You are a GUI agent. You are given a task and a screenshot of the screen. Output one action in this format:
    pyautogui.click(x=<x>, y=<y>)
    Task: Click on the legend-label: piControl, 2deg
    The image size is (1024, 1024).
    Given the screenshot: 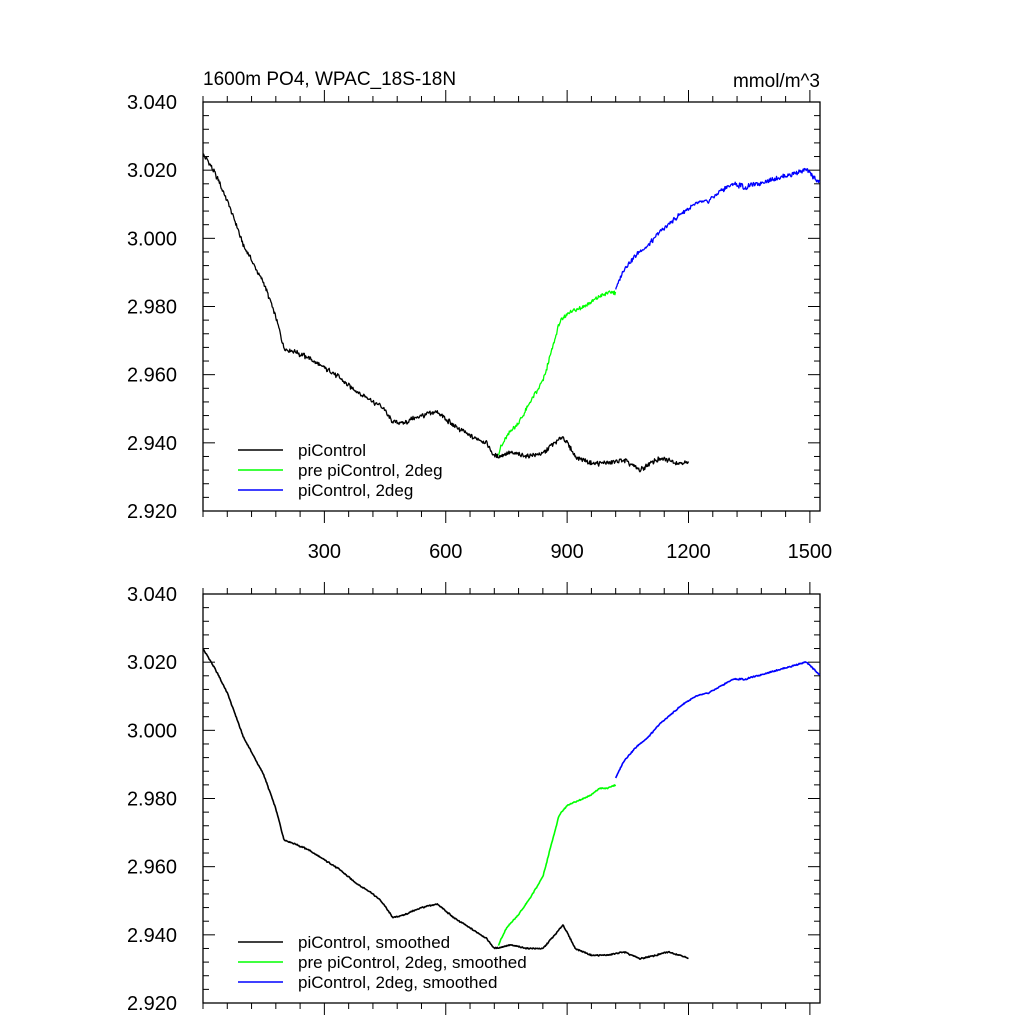 What is the action you would take?
    pyautogui.click(x=355, y=490)
    